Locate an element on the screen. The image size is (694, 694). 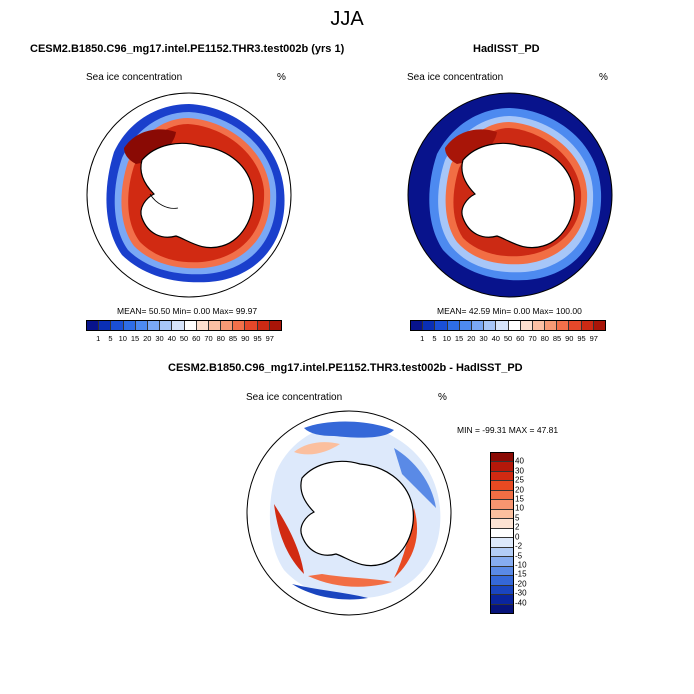
model-colorbar-labels: 1 5 10 15 20 30 40 50 60 70 80 85 90 95 97 is located at coordinates (184, 340).